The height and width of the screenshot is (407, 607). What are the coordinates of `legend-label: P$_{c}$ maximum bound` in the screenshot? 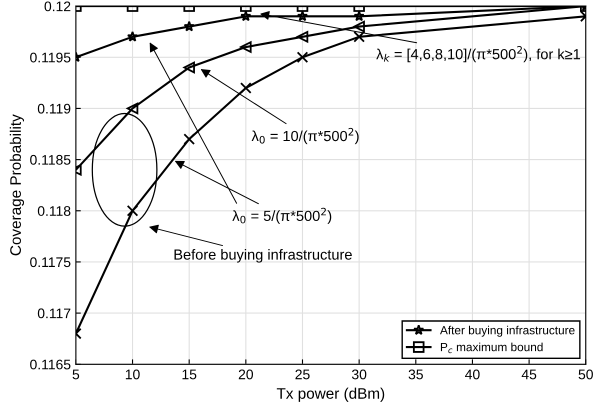 It's located at (491, 348).